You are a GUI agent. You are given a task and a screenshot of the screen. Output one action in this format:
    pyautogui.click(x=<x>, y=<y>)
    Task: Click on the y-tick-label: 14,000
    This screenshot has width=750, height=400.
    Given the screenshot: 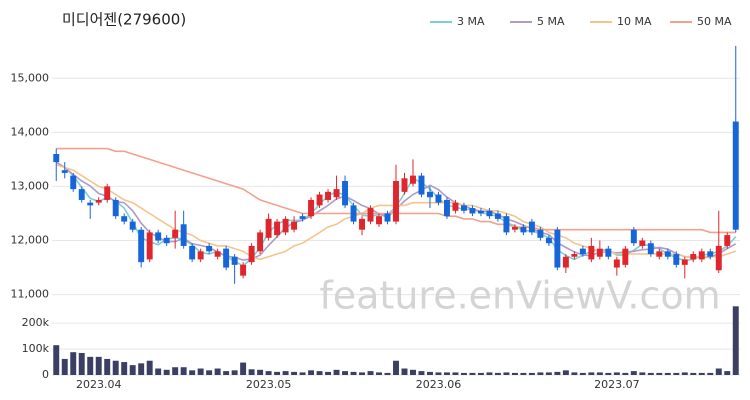 What is the action you would take?
    pyautogui.click(x=30, y=131)
    